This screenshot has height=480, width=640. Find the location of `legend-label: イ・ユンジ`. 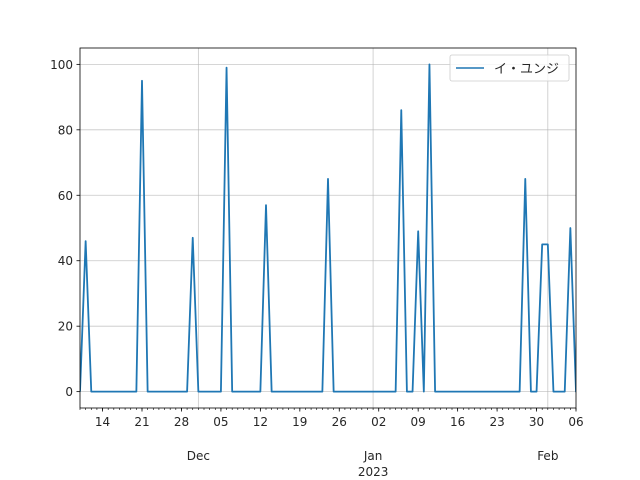

legend-label: イ・ユンジ is located at coordinates (526, 69).